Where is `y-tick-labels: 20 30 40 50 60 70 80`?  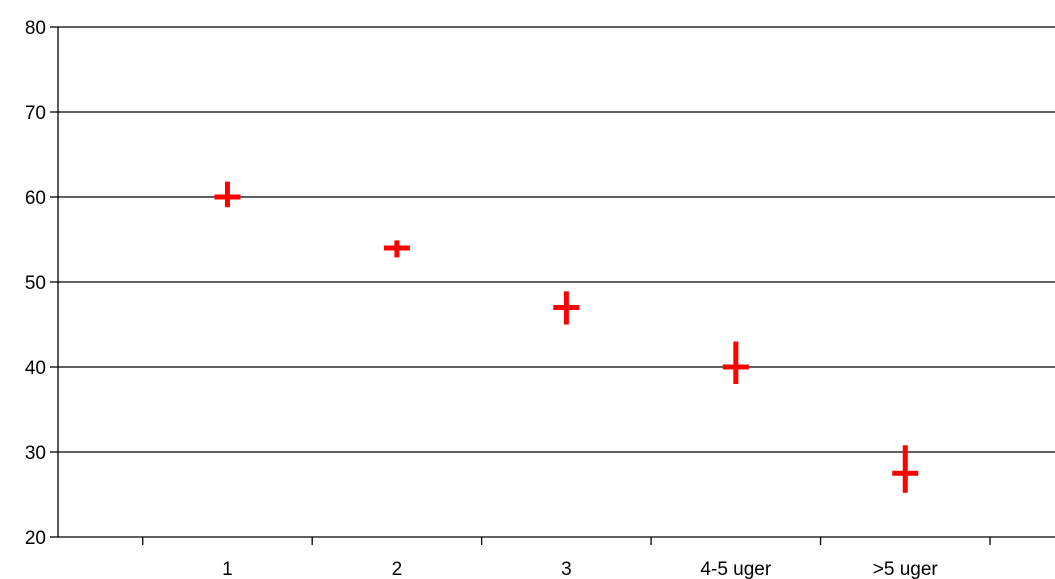 y-tick-labels: 20 30 40 50 60 70 80 is located at coordinates (35, 283).